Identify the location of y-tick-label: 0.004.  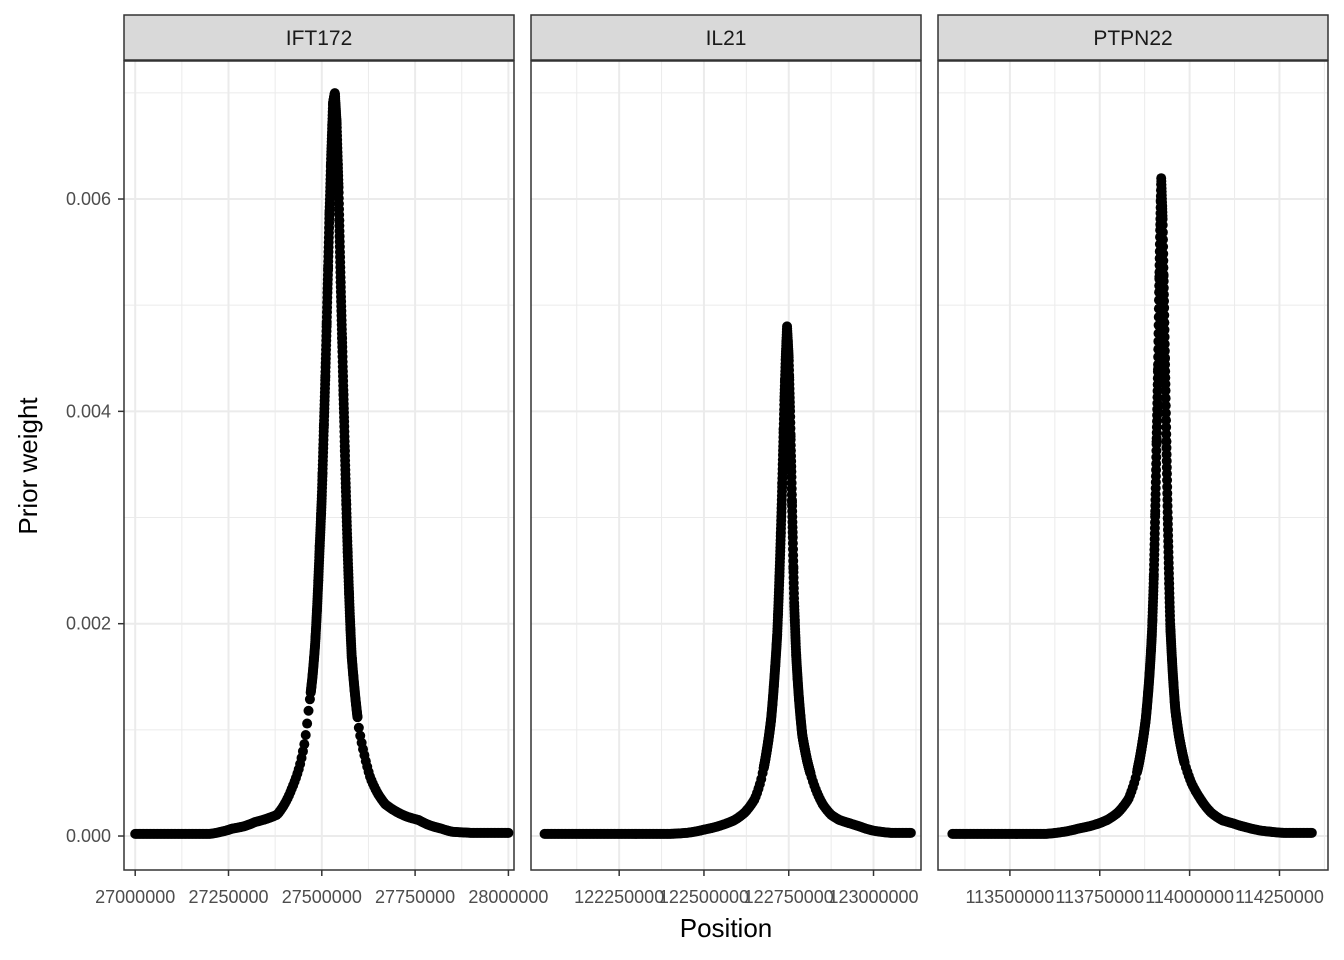
(88, 411).